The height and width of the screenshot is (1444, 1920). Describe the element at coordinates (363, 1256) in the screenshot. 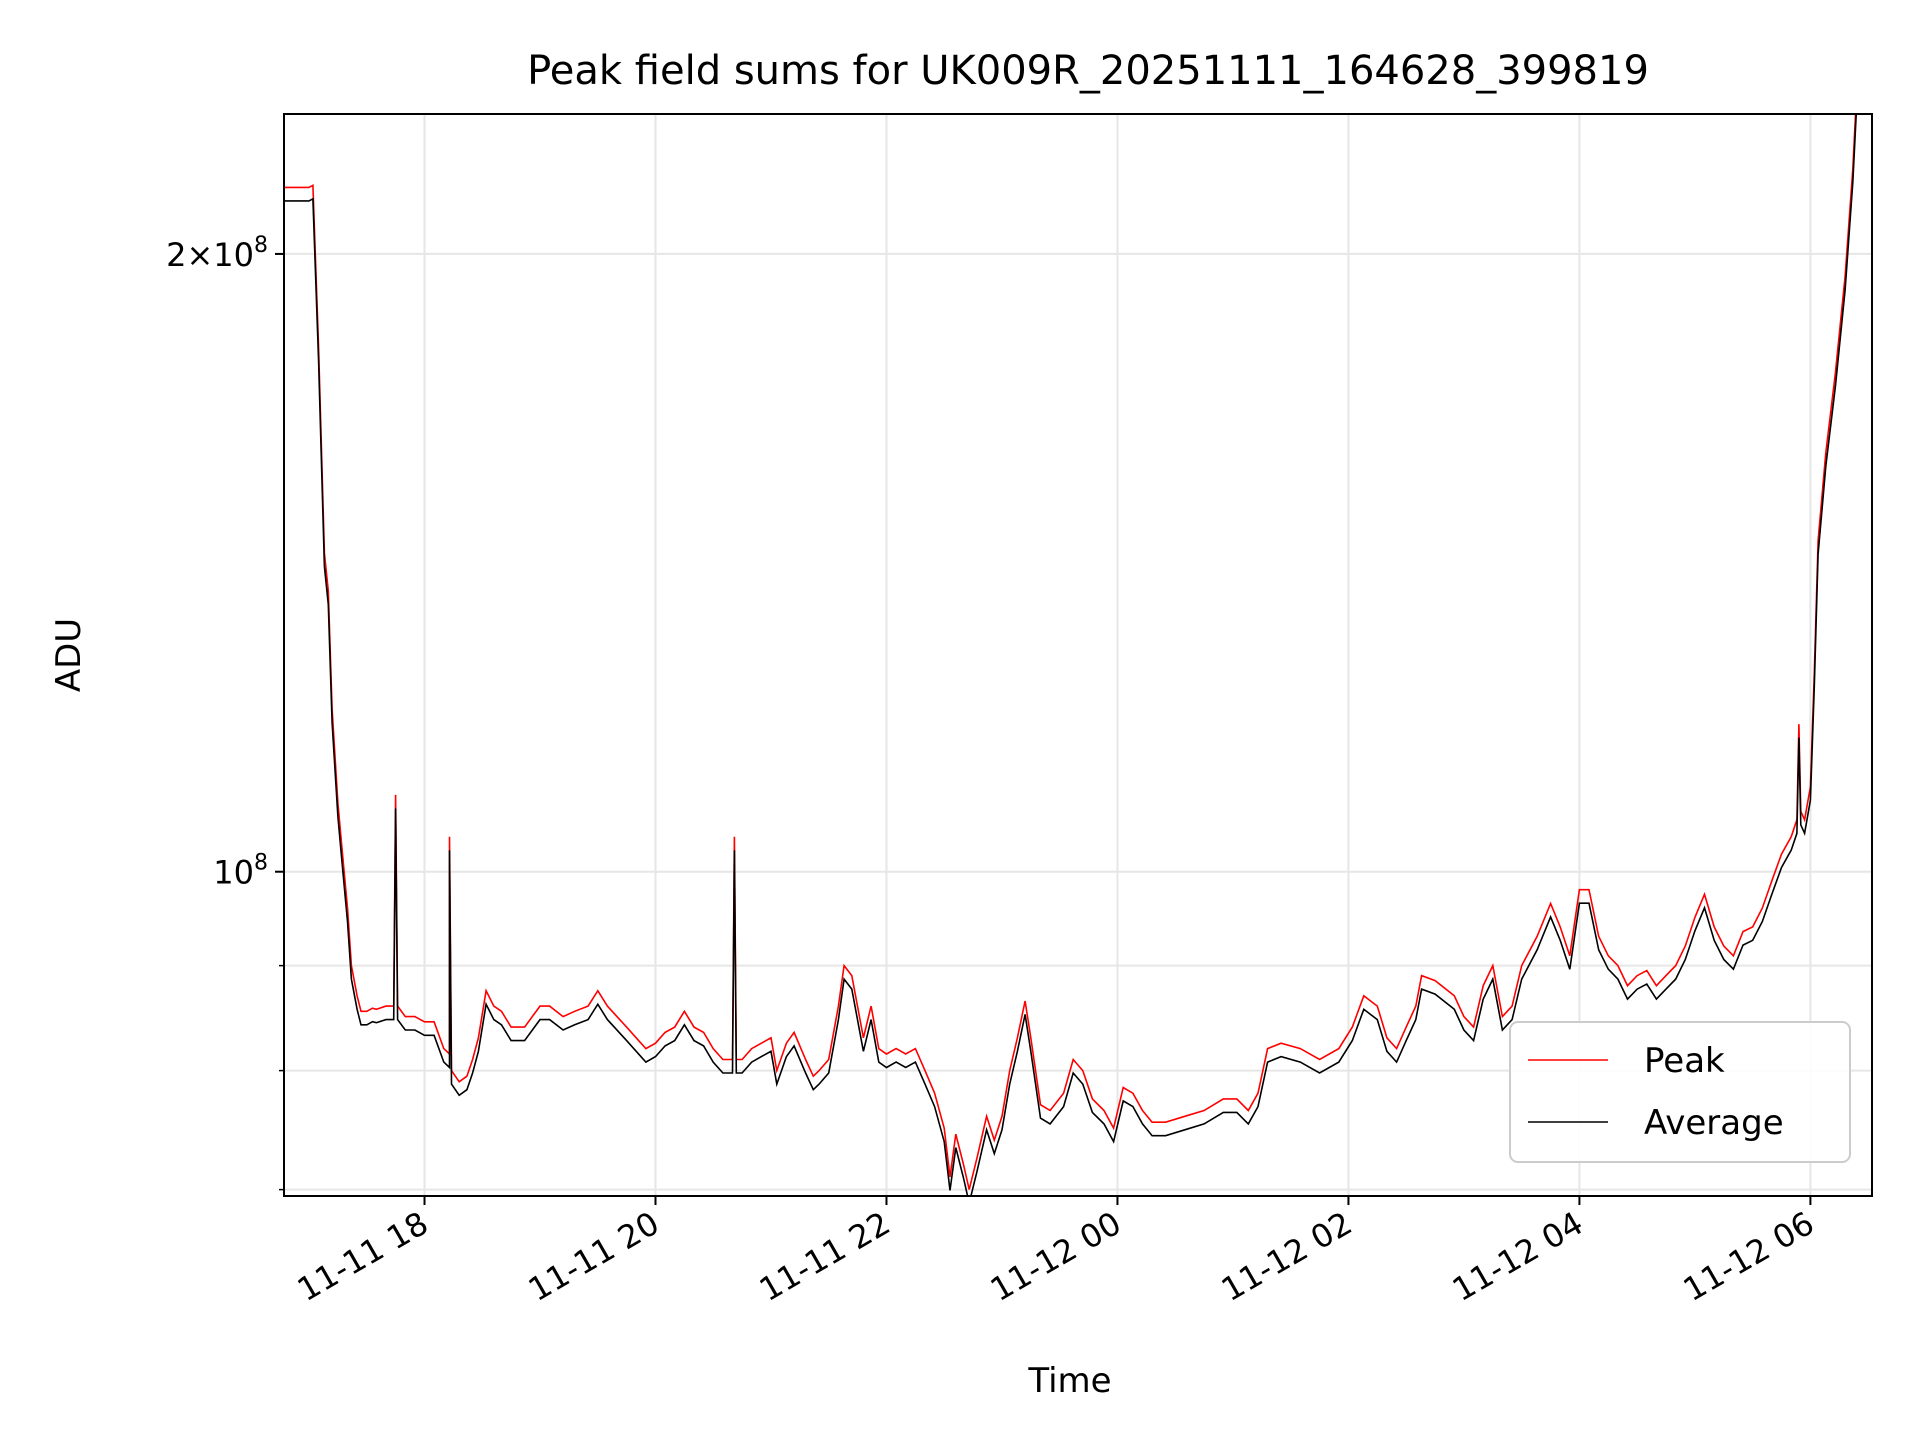

I see `x-tick-label-0: 11-11 18` at that location.